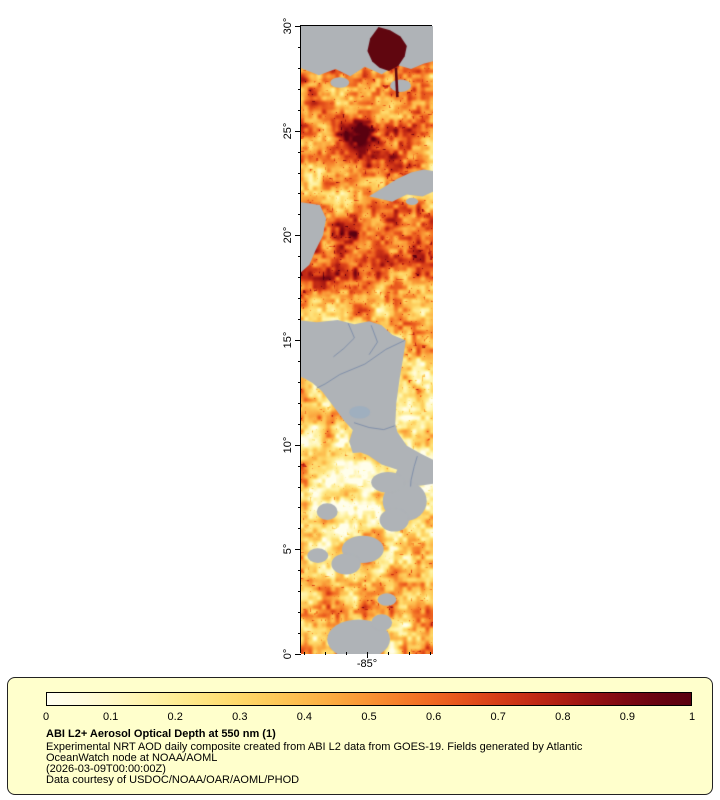 The width and height of the screenshot is (720, 800). I want to click on y-axis-tick-label: 0°, so click(288, 654).